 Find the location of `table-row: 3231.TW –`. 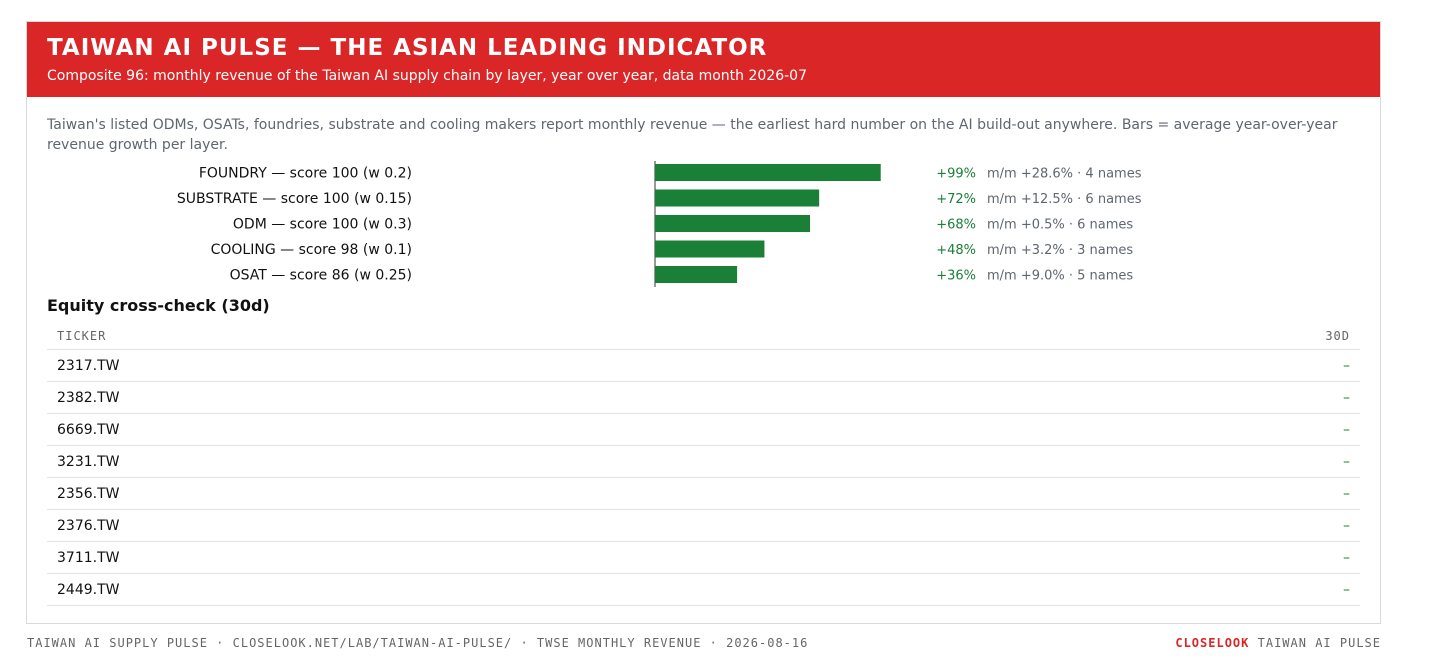

table-row: 3231.TW – is located at coordinates (703, 461).